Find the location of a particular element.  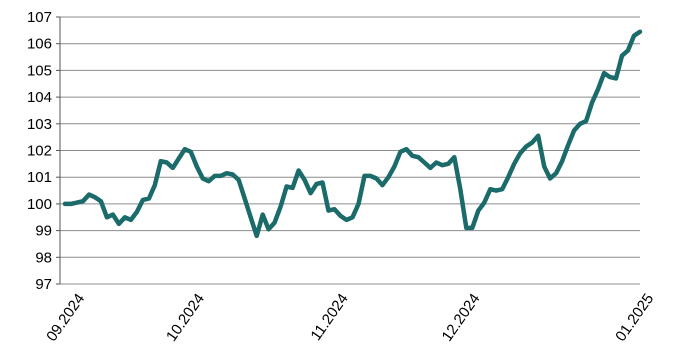

y-tick-label: 103 is located at coordinates (39, 124).